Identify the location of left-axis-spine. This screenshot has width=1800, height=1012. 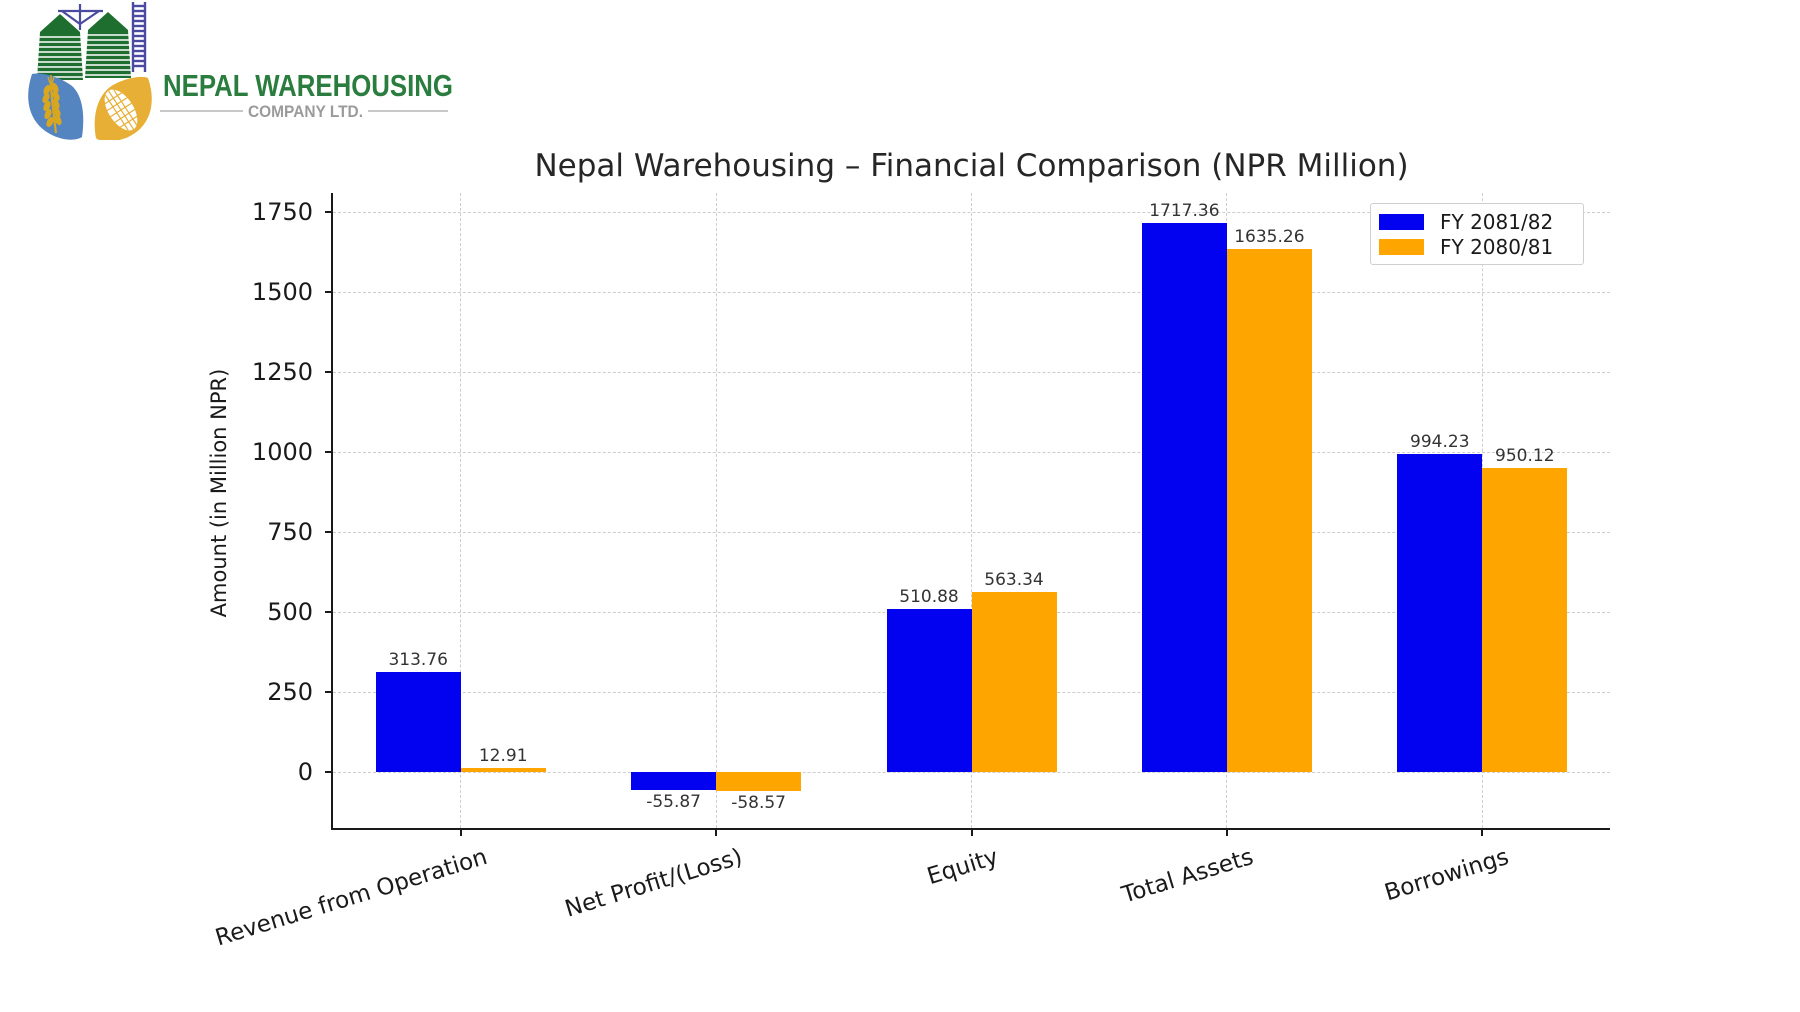
(332, 511).